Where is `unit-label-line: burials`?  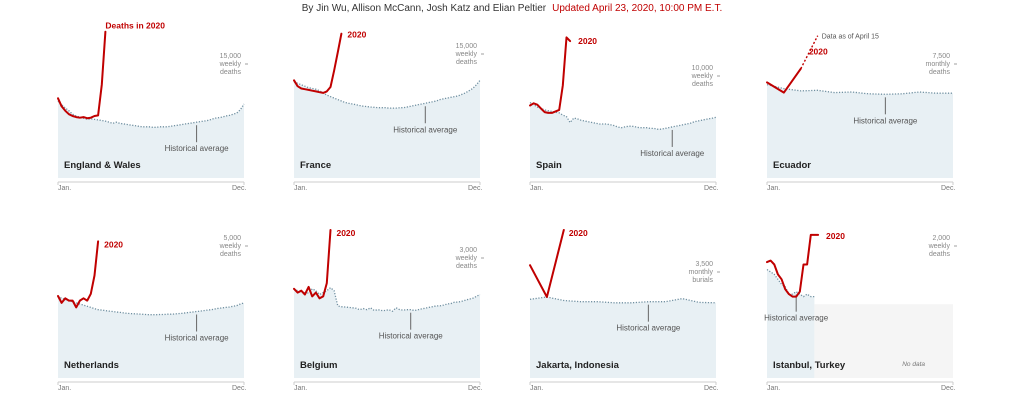
unit-label-line: burials is located at coordinates (702, 280).